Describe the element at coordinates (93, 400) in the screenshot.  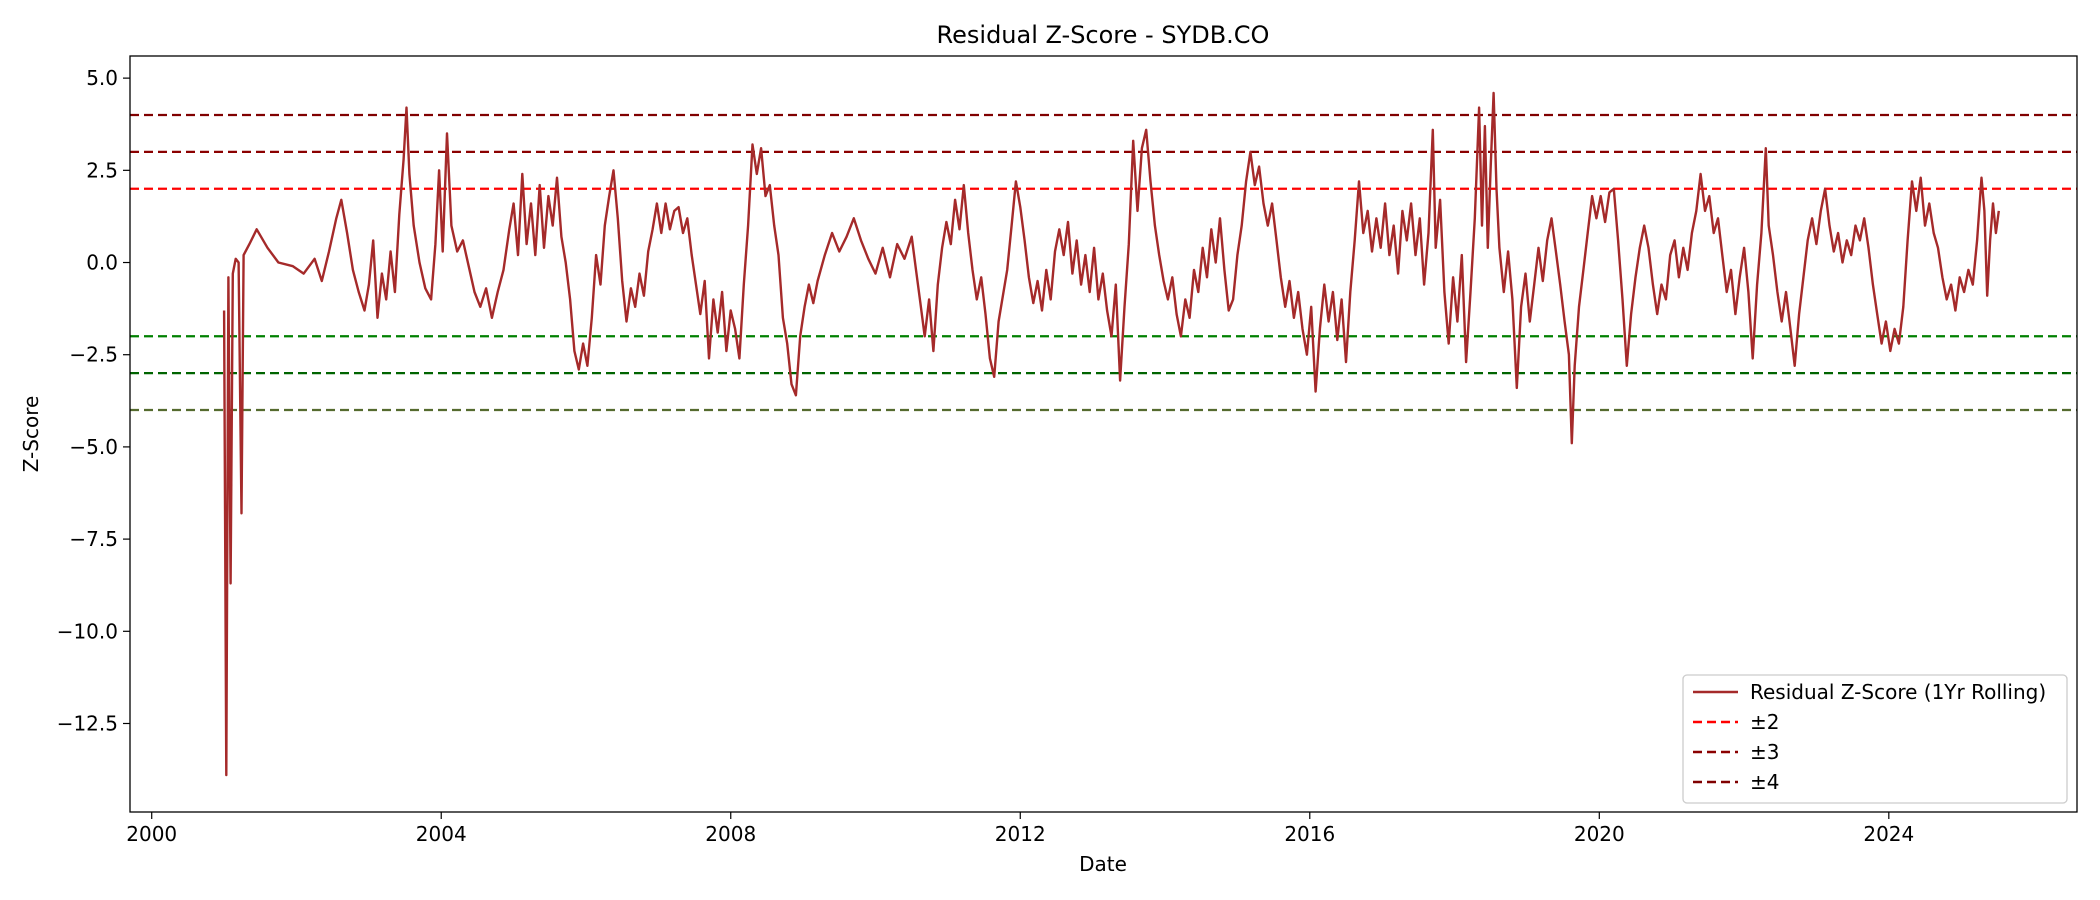
I see `y-axis: 5.0 2.5 0.0 −2.5 −5.0 −7.5 −10.0 −12.5` at that location.